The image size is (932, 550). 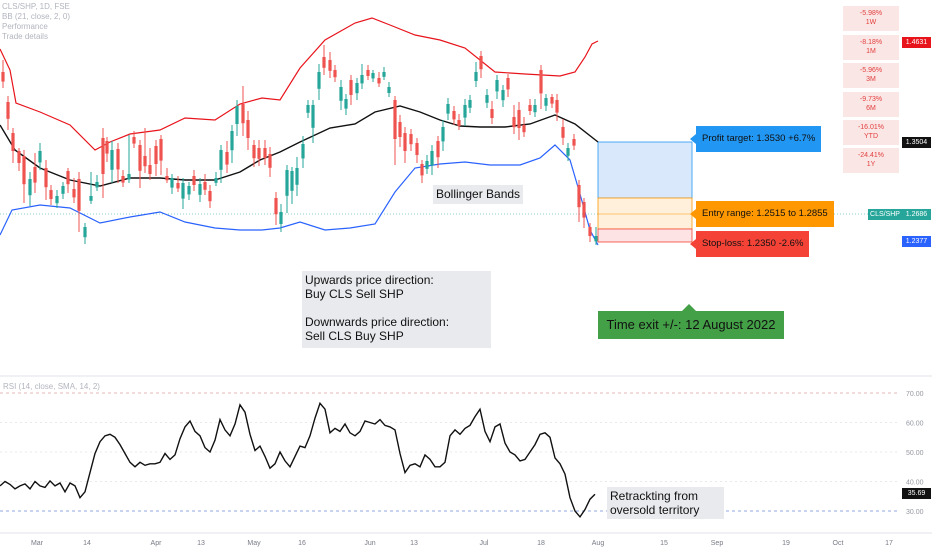 I want to click on x-tick-label: May, so click(x=254, y=543).